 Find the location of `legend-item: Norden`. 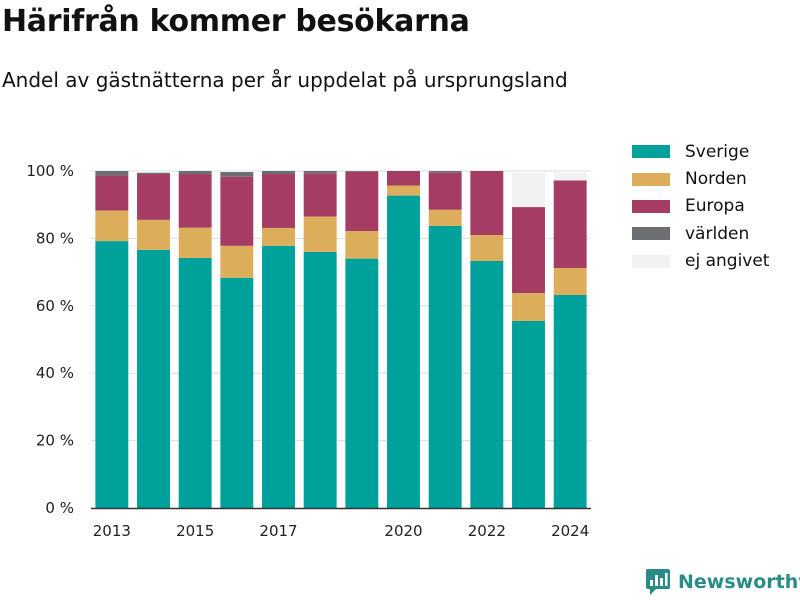

legend-item: Norden is located at coordinates (700, 178).